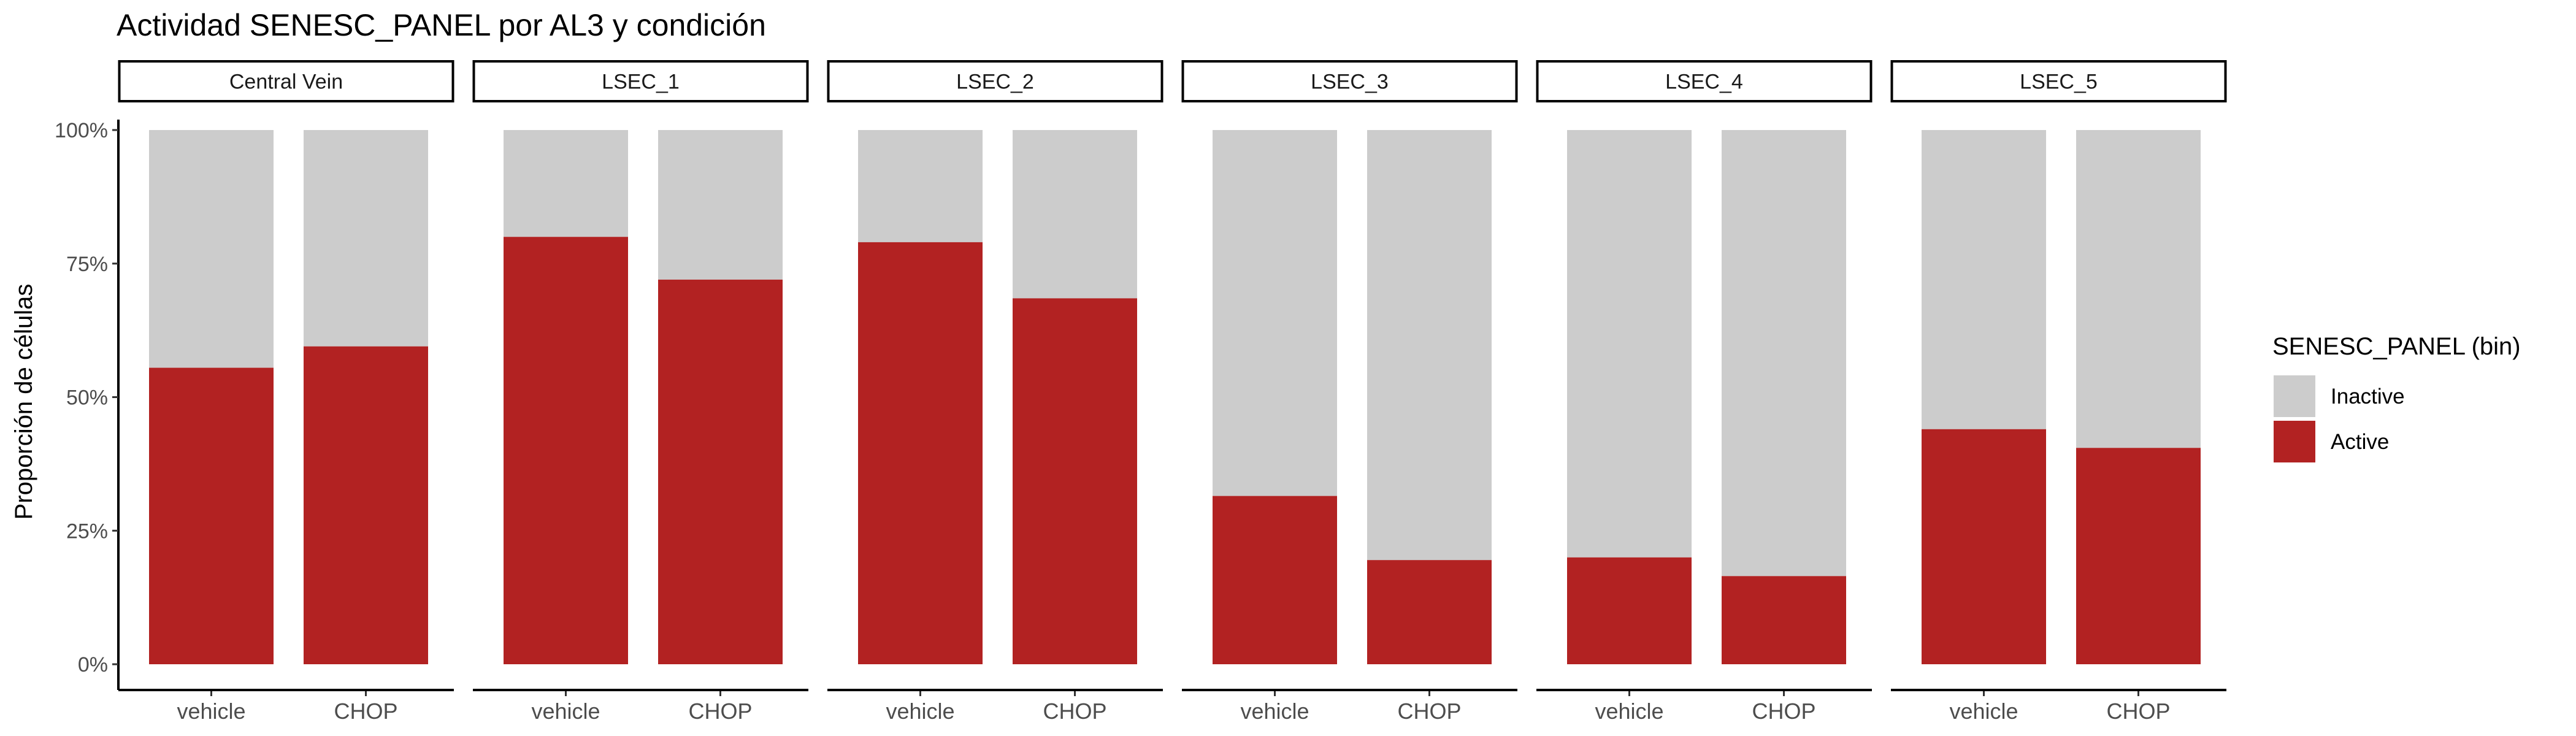  I want to click on y-tick-label: 100%, so click(81, 130).